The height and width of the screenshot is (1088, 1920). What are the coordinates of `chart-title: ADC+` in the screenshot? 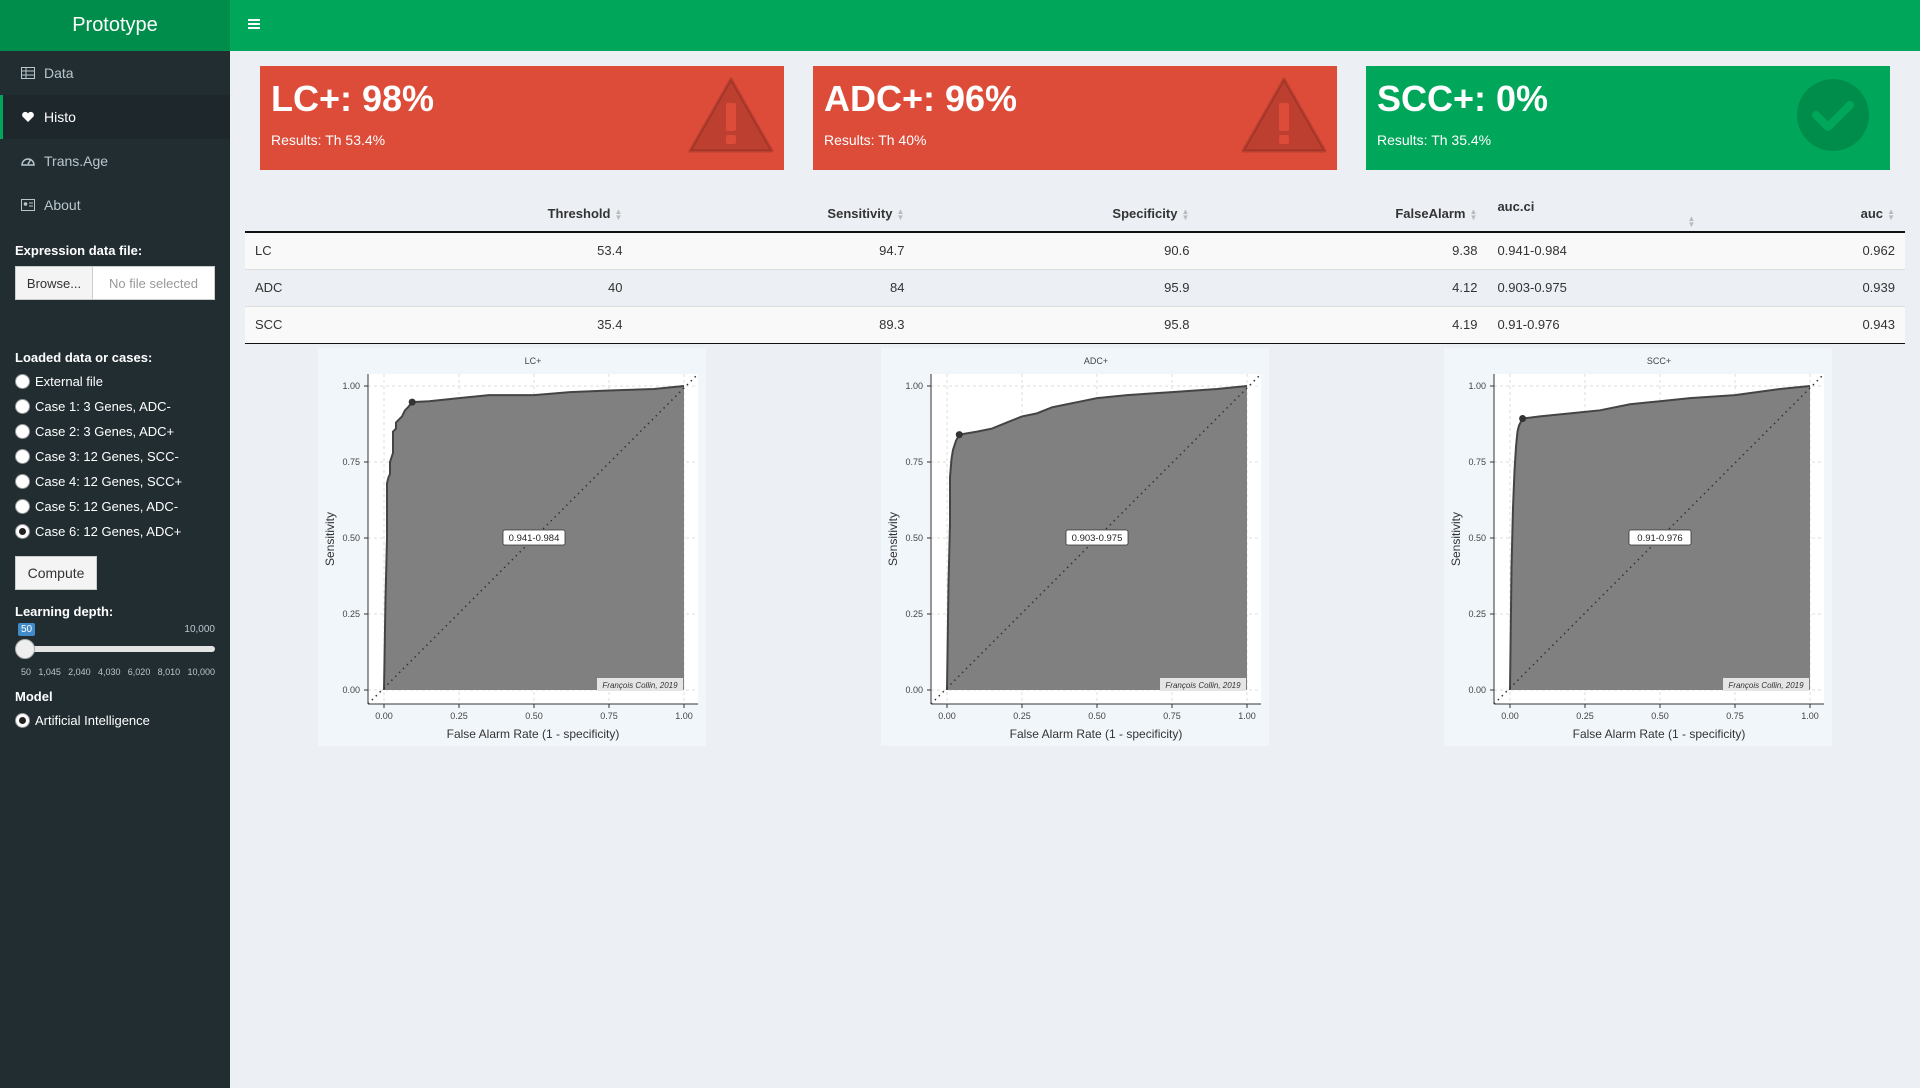 It's located at (1096, 361).